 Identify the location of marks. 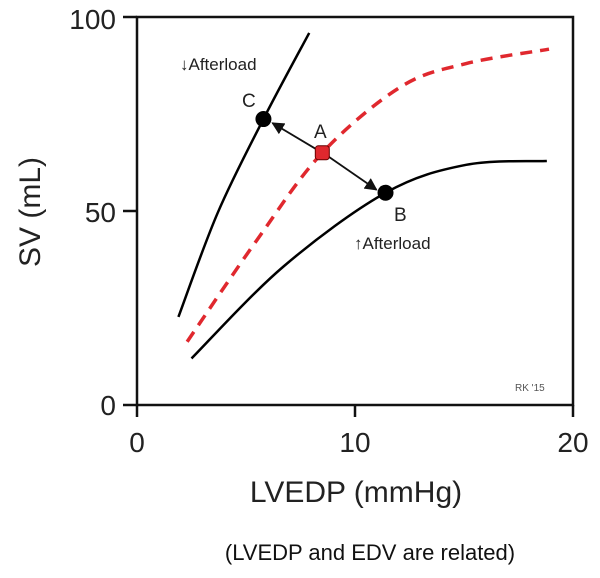
(324, 156).